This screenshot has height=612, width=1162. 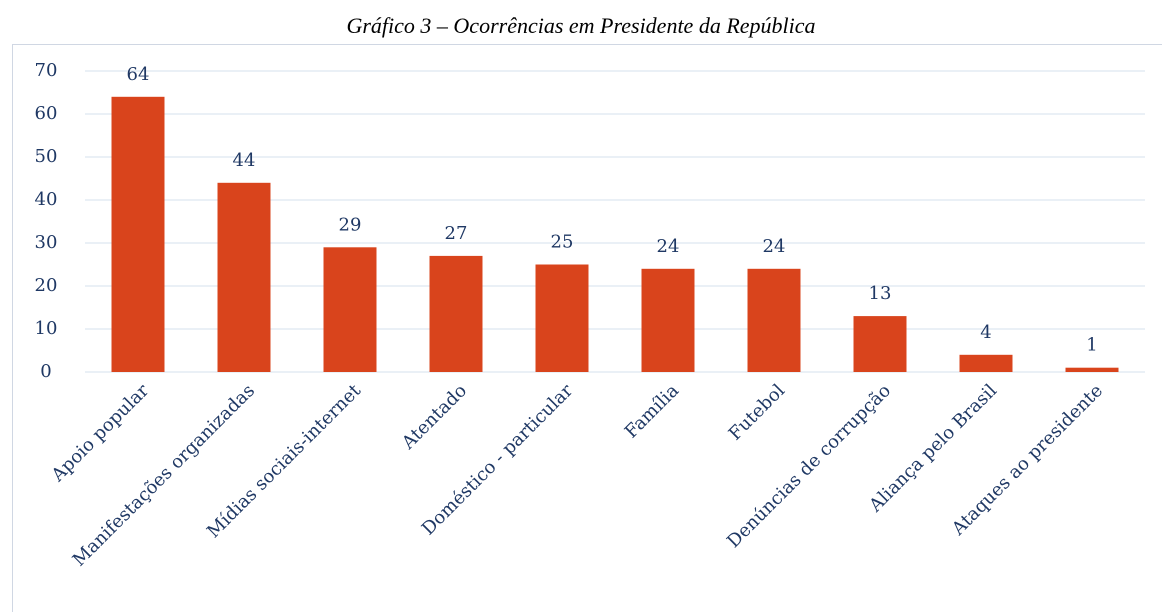 I want to click on data-label: 25, so click(x=562, y=242).